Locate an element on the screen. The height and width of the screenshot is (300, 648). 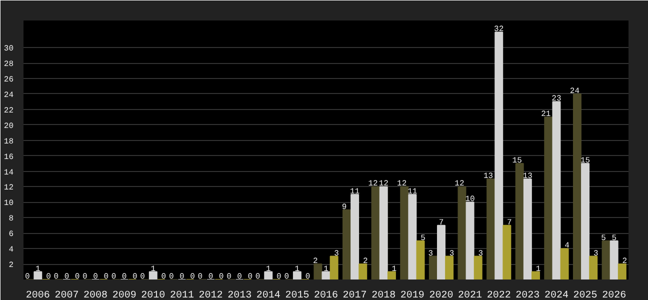
x-tick-label: 2014 is located at coordinates (268, 295).